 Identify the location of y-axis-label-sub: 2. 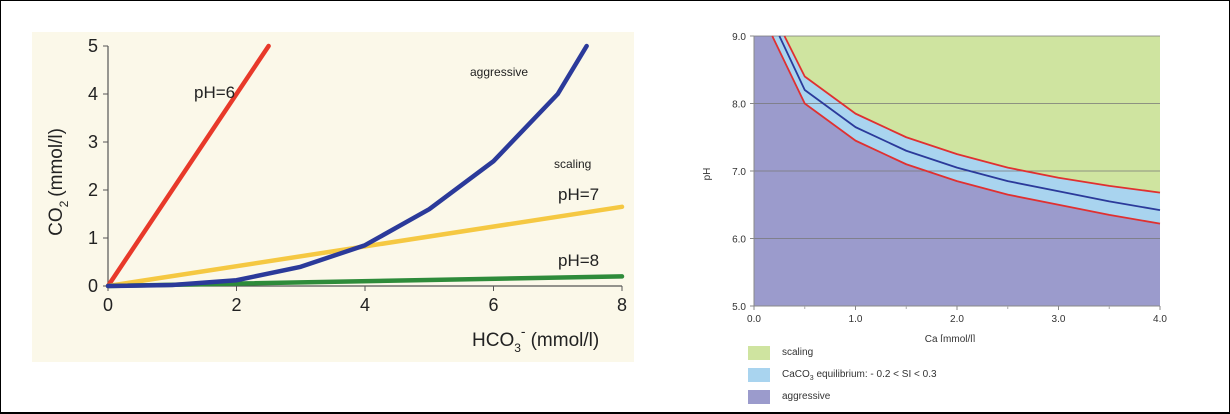
(64, 203).